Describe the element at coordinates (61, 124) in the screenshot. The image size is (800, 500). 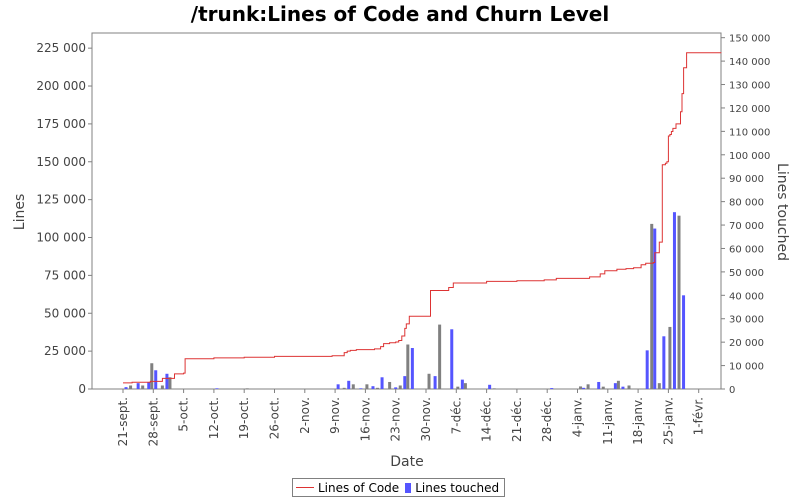
I see `y-tick-label: 175 000` at that location.